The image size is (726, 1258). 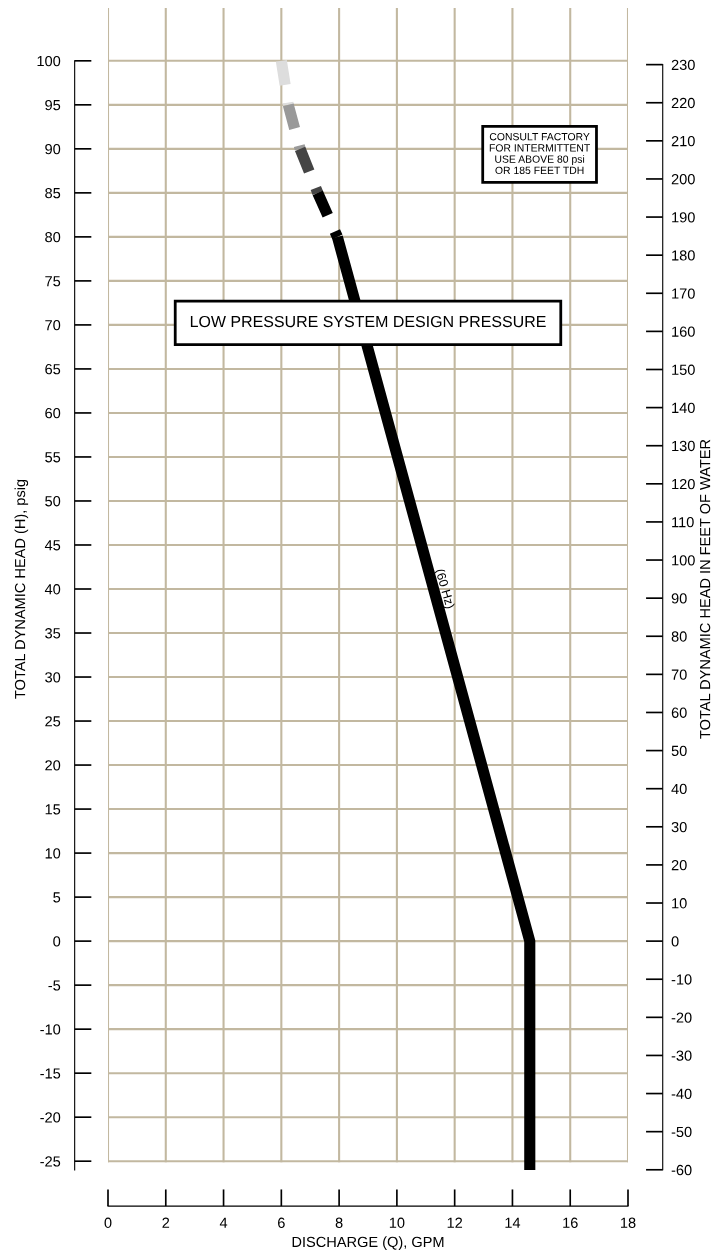 I want to click on y-tick-label: -5, so click(x=54, y=985).